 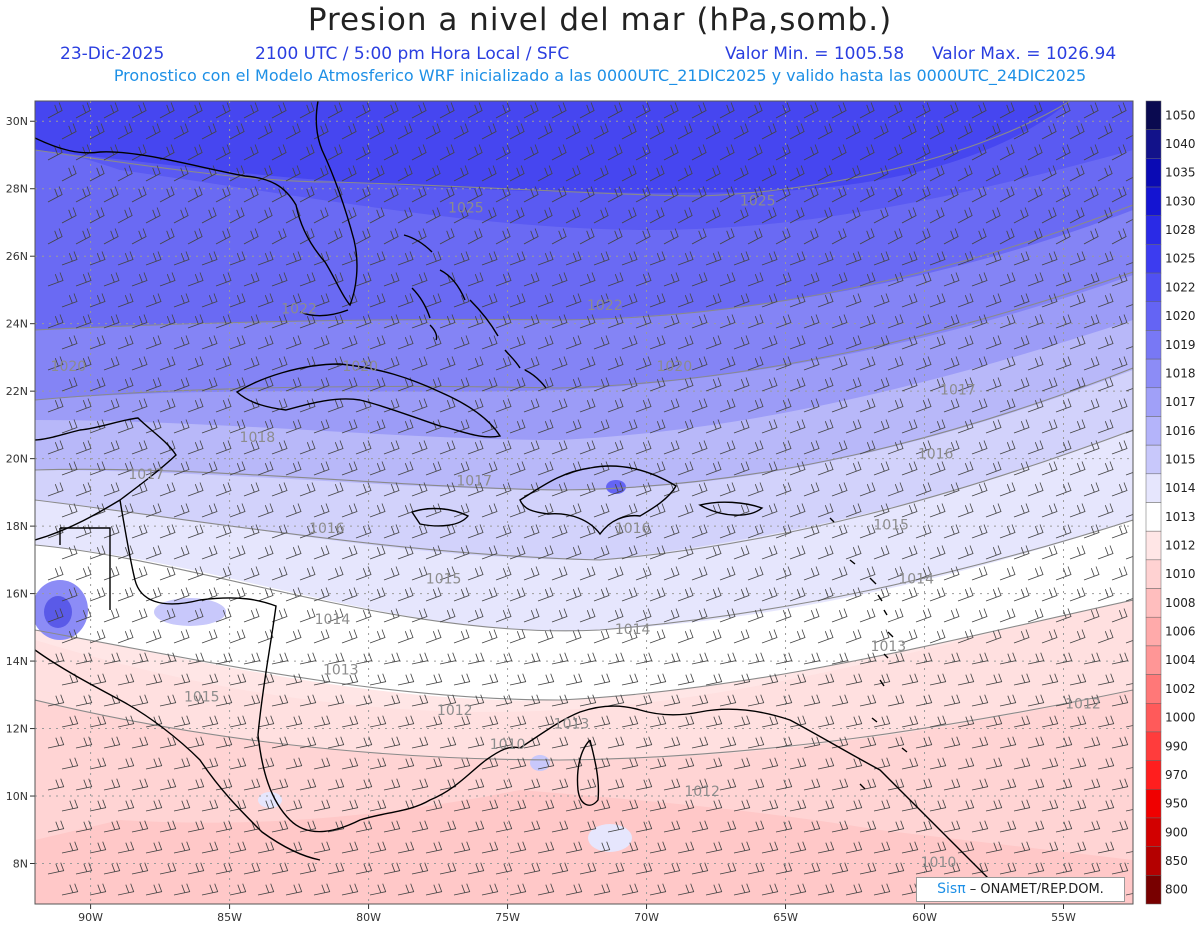 What do you see at coordinates (958, 391) in the screenshot?
I see `isobar-label: 1017` at bounding box center [958, 391].